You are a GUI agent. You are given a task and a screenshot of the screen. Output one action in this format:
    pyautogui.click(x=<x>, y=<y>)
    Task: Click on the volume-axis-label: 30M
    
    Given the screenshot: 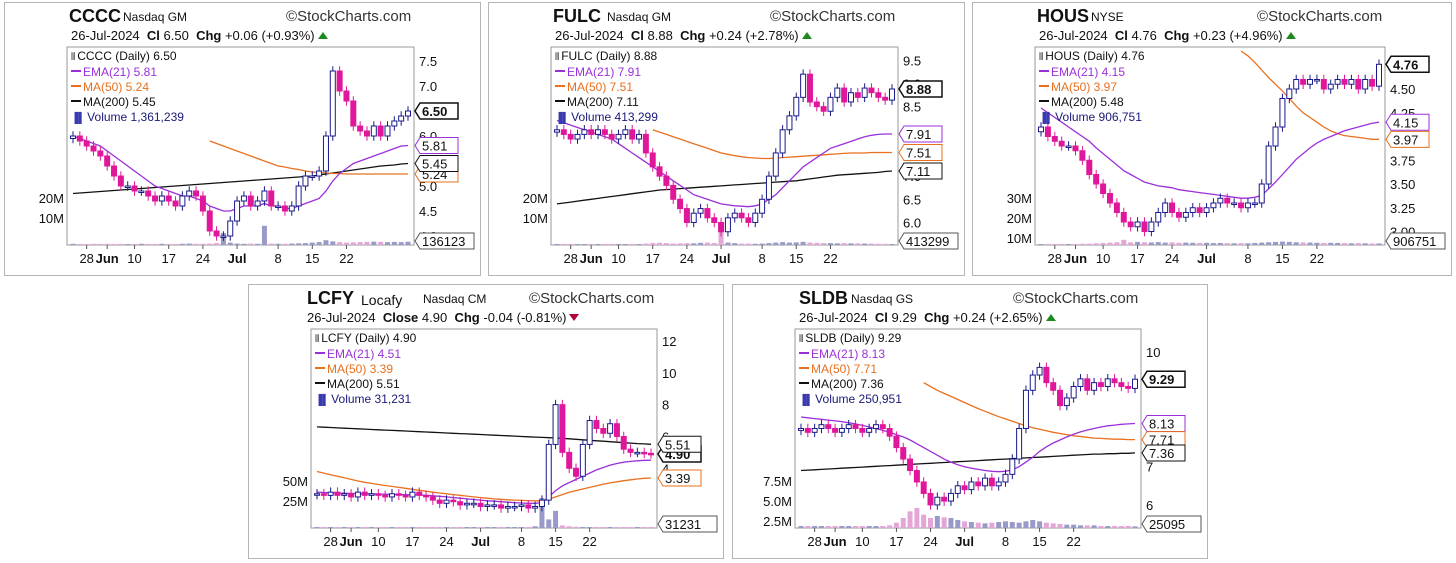 What is the action you would take?
    pyautogui.click(x=1019, y=198)
    